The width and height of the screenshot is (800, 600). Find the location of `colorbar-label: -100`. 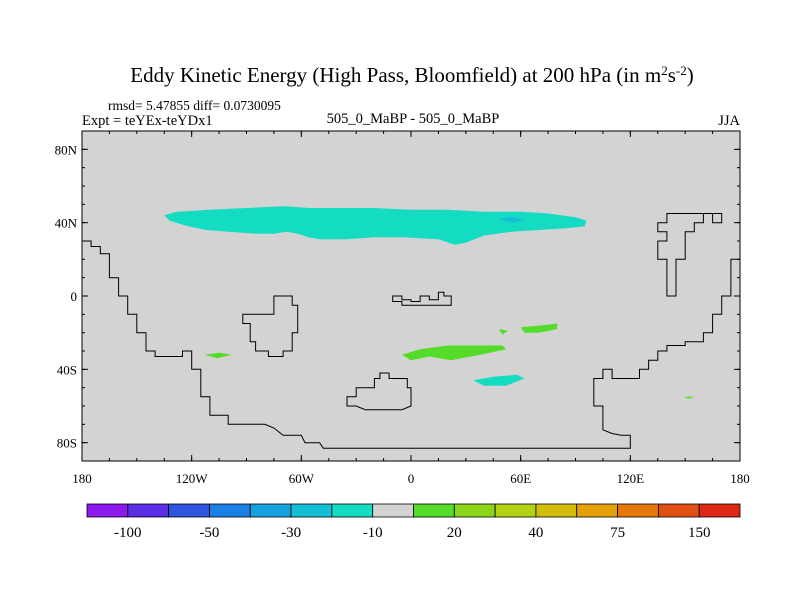

colorbar-label: -100 is located at coordinates (128, 533).